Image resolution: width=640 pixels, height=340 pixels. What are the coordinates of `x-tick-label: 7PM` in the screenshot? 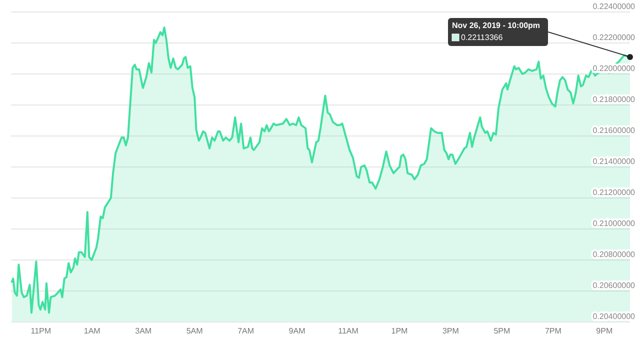 It's located at (553, 331).